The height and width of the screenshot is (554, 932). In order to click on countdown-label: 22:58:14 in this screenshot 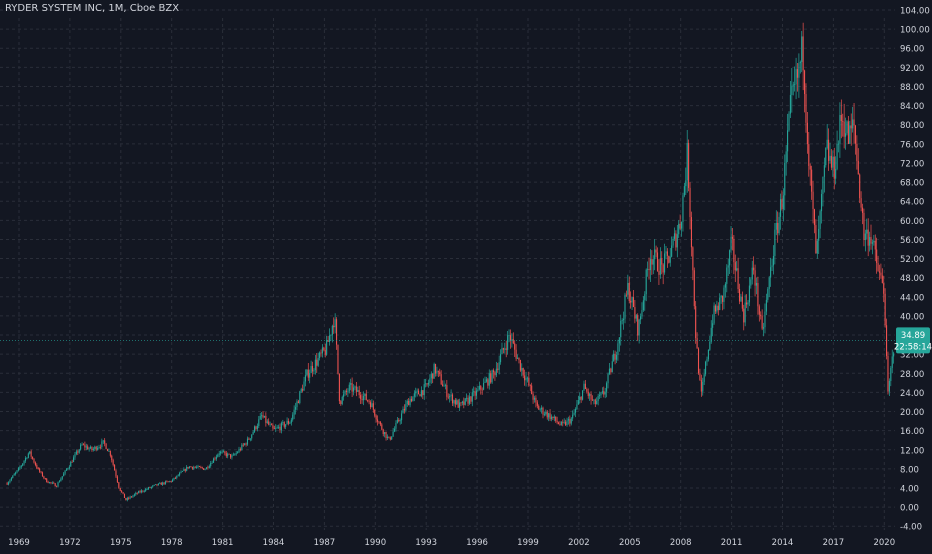, I will do `click(913, 347)`.